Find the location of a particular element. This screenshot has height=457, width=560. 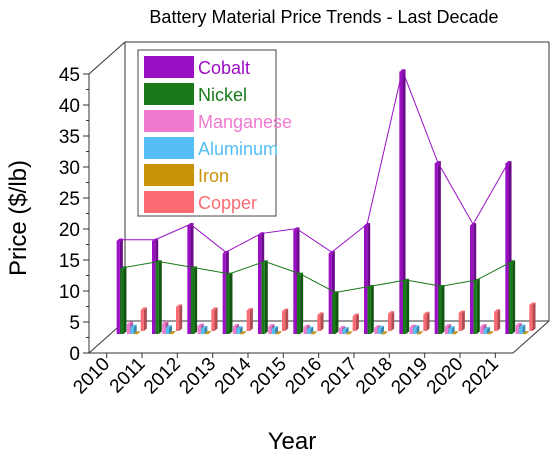

bar-copper-2021 is located at coordinates (532, 316).